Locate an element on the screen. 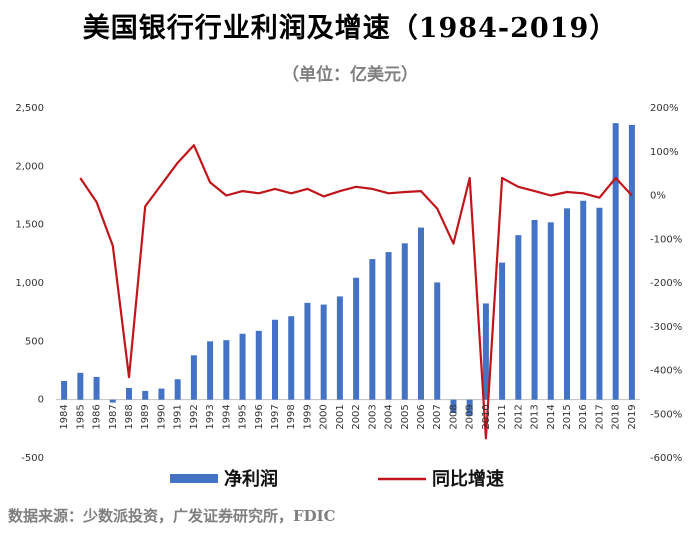  x-tick-label: 2018 is located at coordinates (616, 416).